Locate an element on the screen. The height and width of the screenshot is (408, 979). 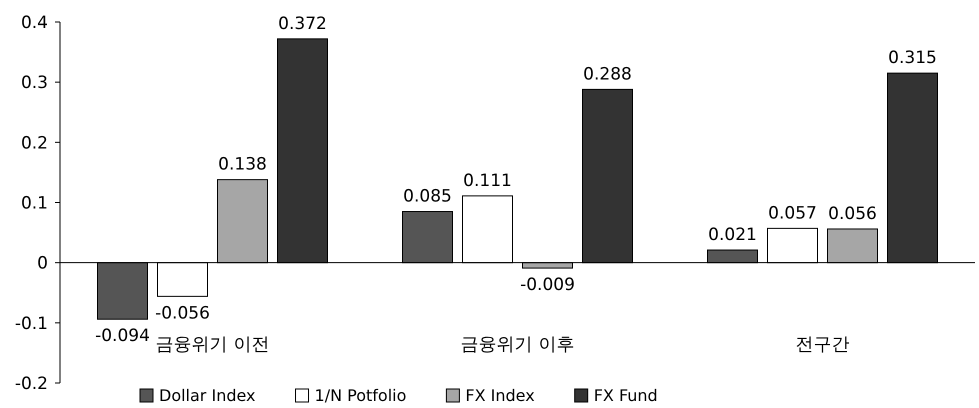
legend-label: FX Index is located at coordinates (500, 395).